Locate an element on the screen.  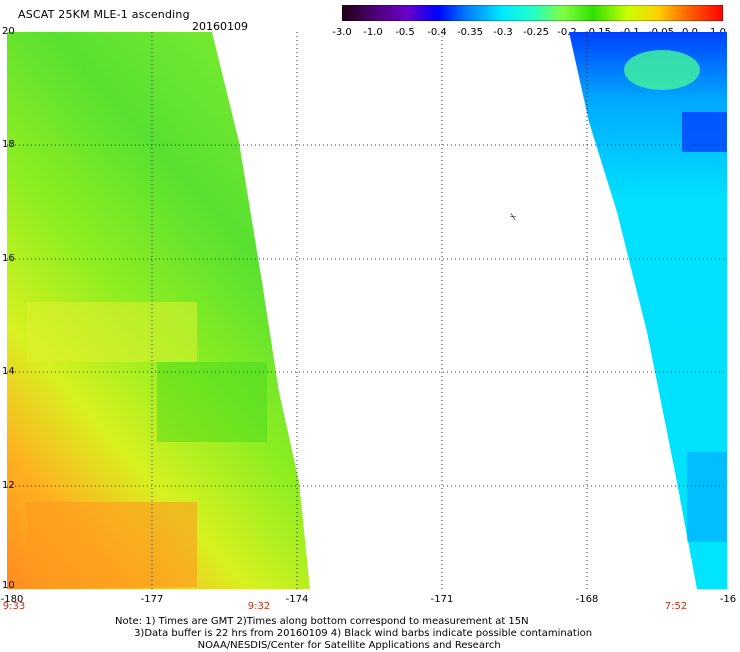
contamination-marker: ⍀ is located at coordinates (513, 217).